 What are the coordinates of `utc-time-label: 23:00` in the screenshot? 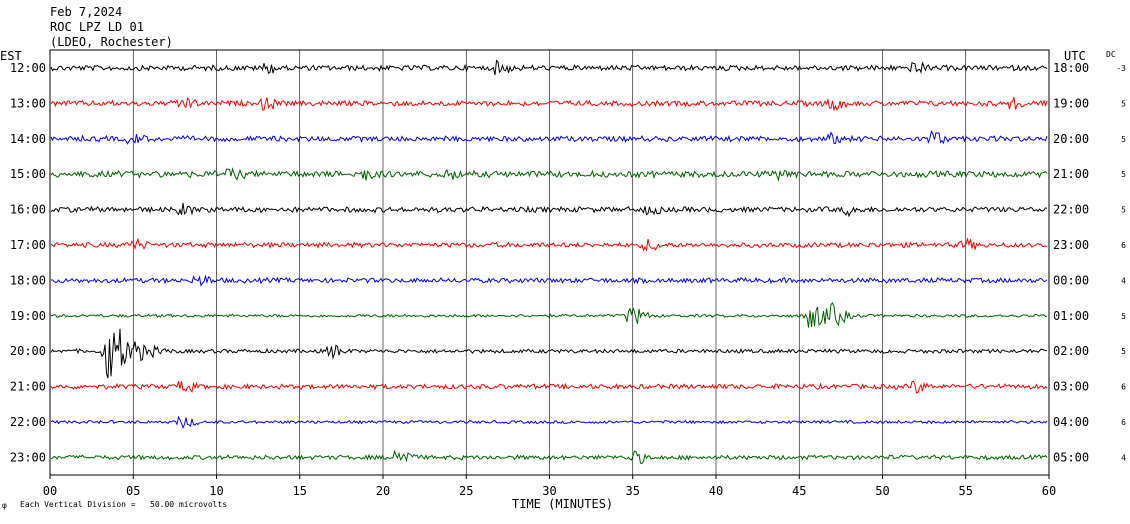 It's located at (1071, 245).